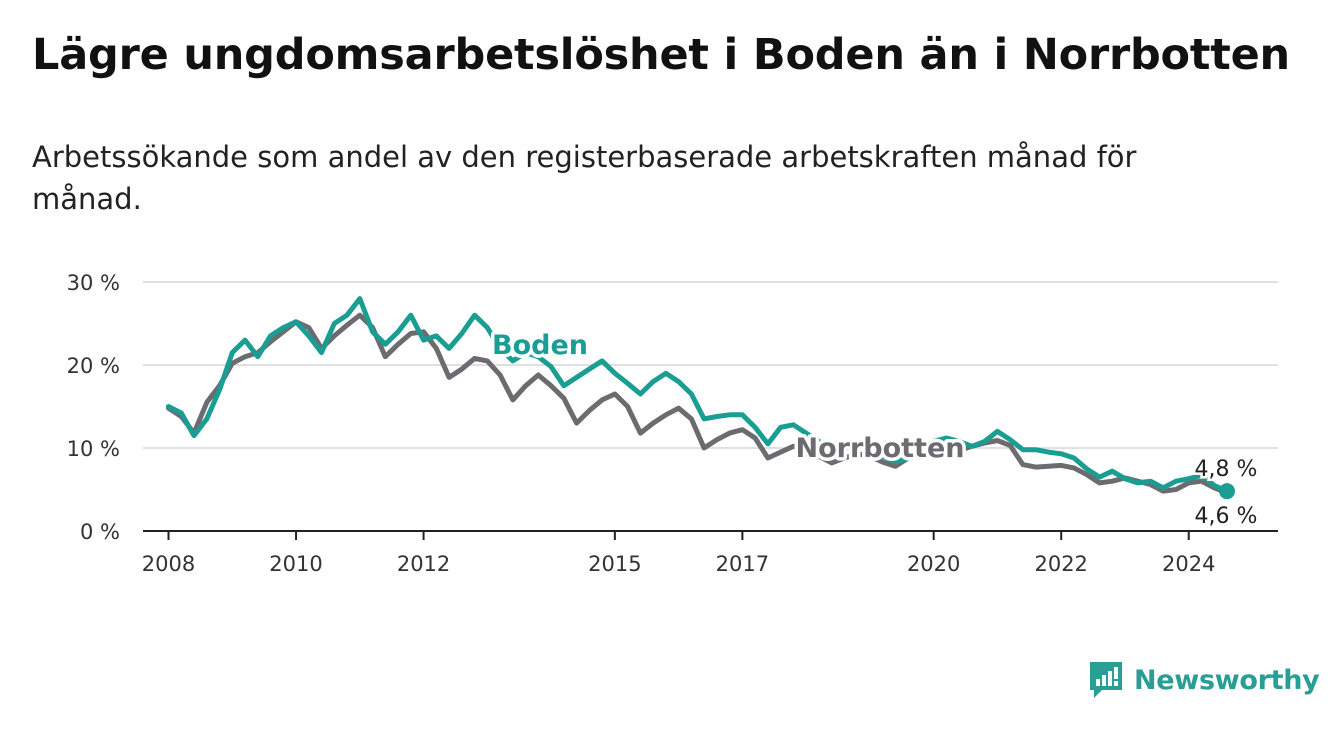 The height and width of the screenshot is (734, 1340). I want to click on y-tick-label: 30 %, so click(93, 283).